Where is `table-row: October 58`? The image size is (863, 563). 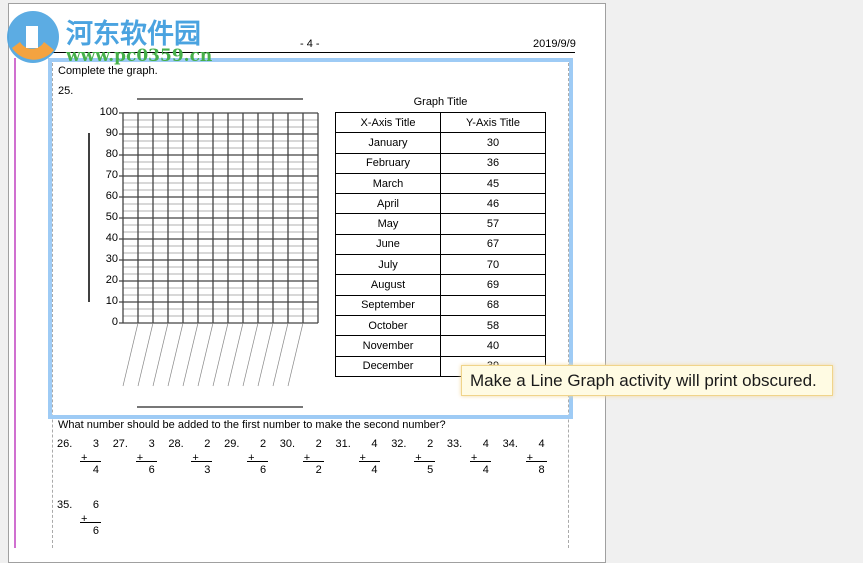 table-row: October 58 is located at coordinates (440, 325).